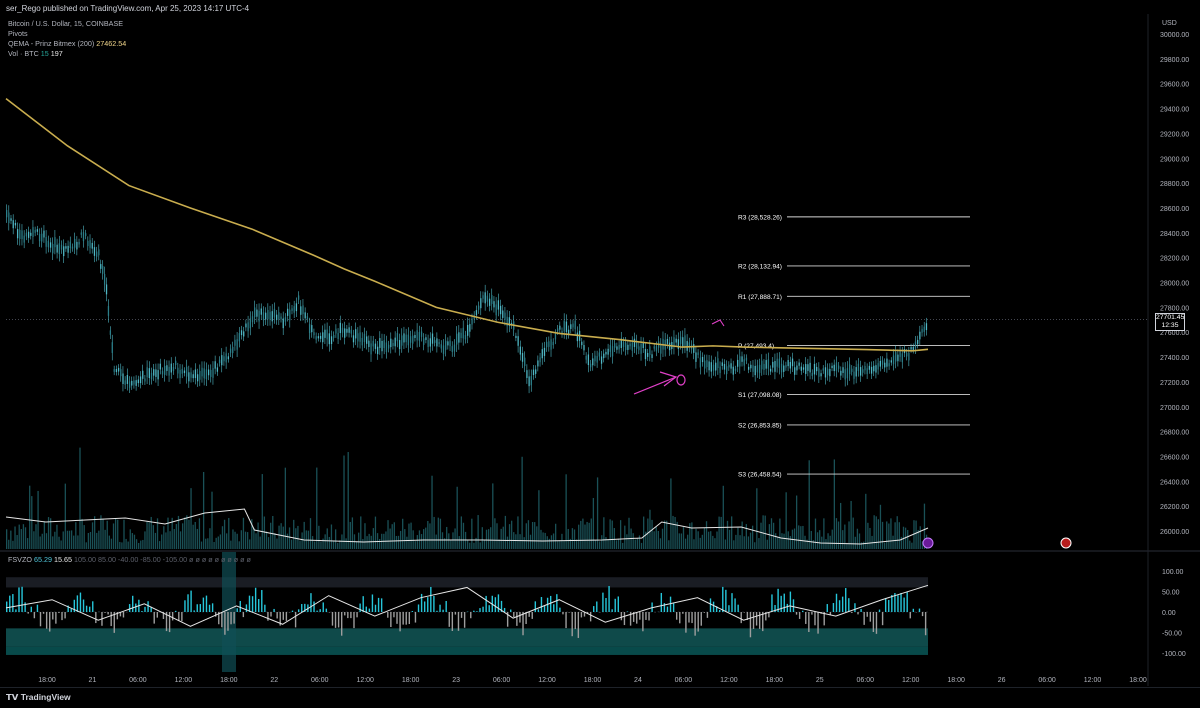 This screenshot has height=708, width=1200. What do you see at coordinates (638, 680) in the screenshot?
I see `time-axis-label: 24` at bounding box center [638, 680].